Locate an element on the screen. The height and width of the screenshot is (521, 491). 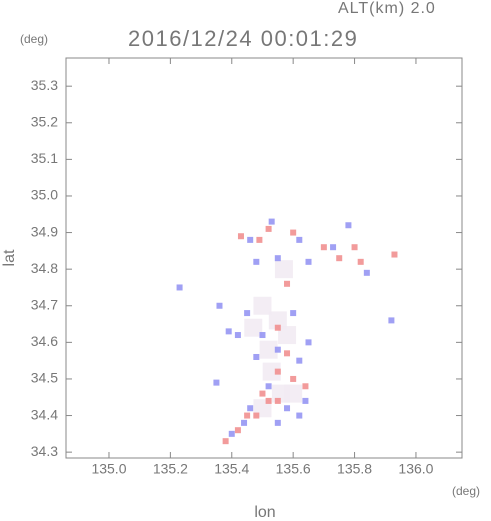
y-tick-label: 35.1 is located at coordinates (44, 158).